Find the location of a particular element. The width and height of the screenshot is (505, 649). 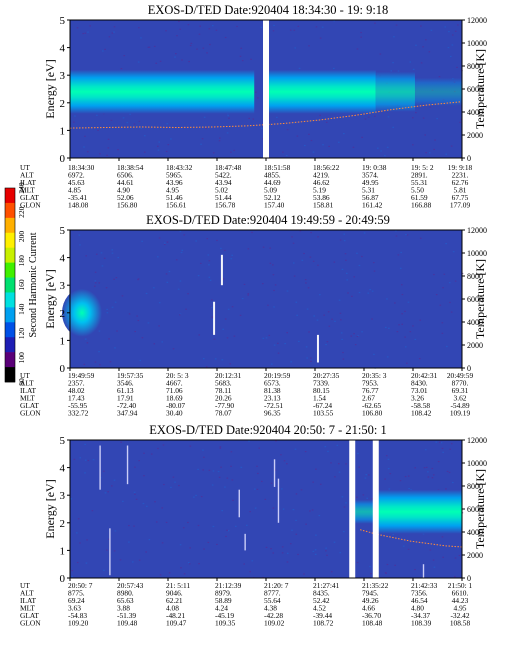

y2-tick-label: 8000 is located at coordinates (475, 276).